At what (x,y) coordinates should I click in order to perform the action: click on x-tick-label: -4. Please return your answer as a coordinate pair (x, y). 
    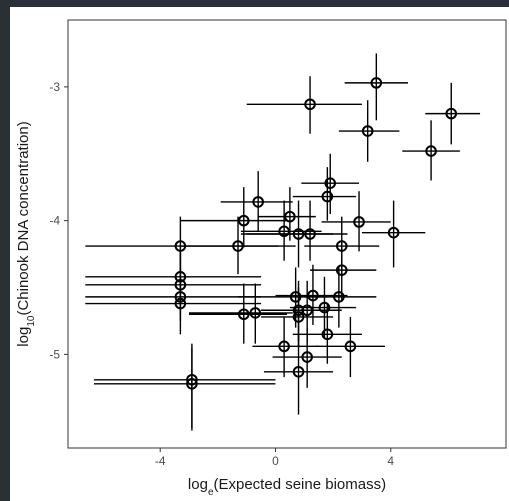
    Looking at the image, I should click on (160, 461).